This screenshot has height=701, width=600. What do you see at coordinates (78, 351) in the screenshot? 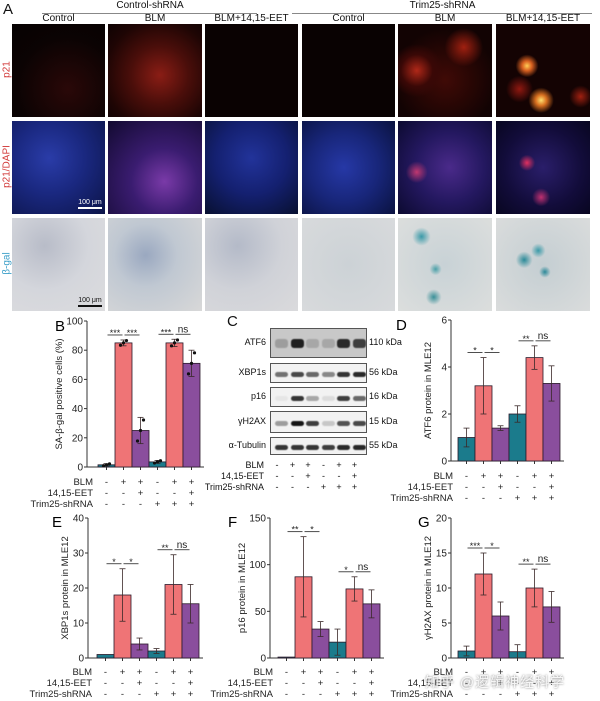
I see `y-tick-label: 80` at bounding box center [78, 351].